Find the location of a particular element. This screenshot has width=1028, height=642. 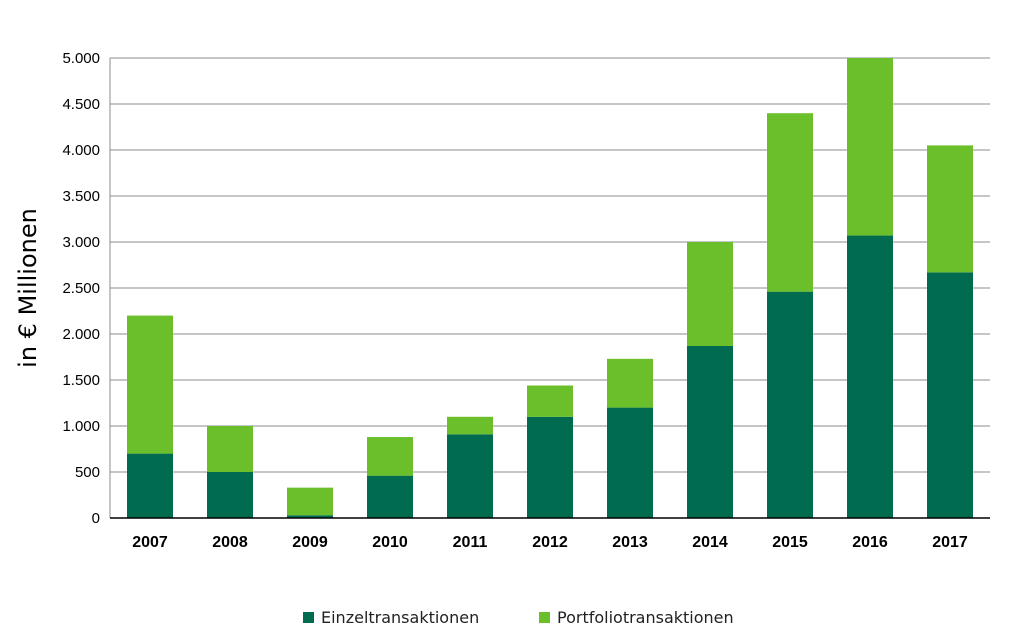

y-axis-label: in € Millionen is located at coordinates (28, 288).